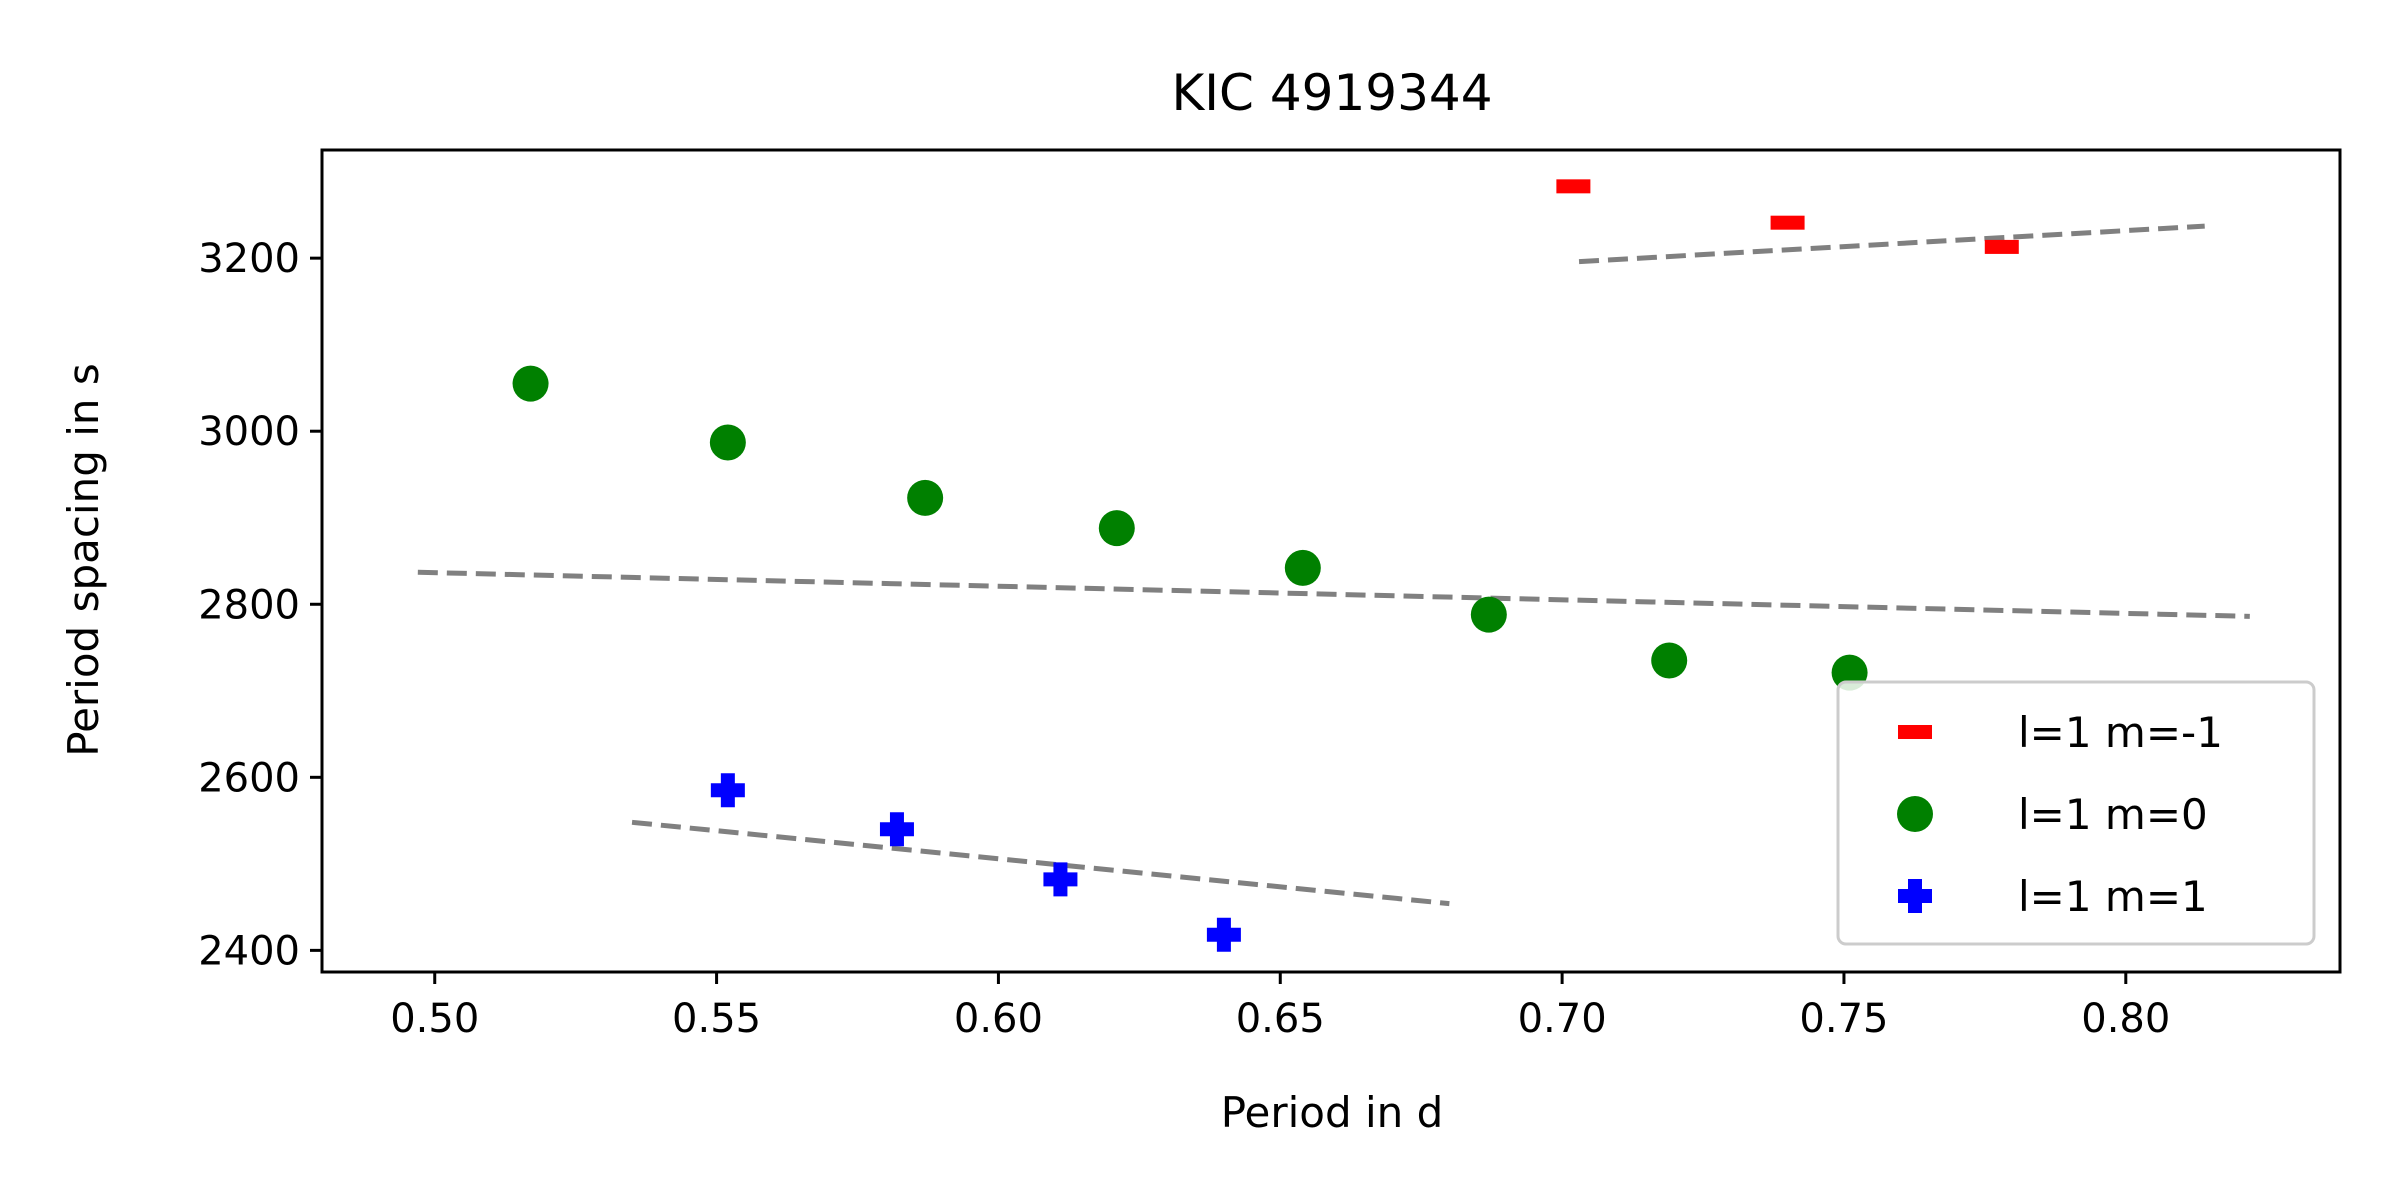 This screenshot has height=1200, width=2400. Describe the element at coordinates (716, 1019) in the screenshot. I see `x-tick-label: 0.55` at that location.